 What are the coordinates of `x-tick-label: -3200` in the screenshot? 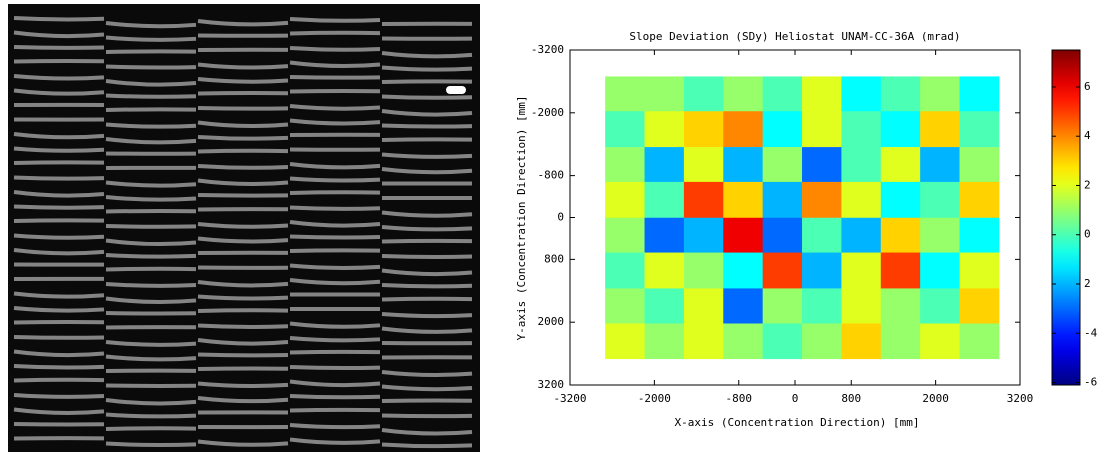 It's located at (569, 398).